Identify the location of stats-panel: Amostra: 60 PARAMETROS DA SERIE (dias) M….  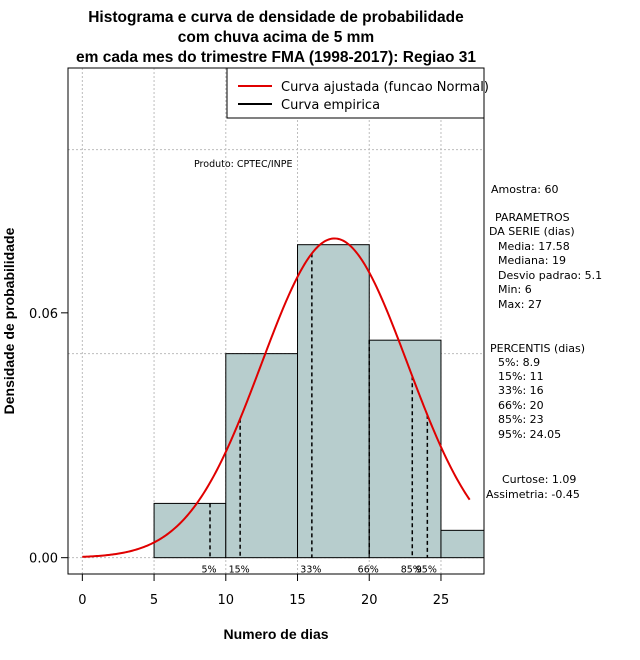
(544, 342).